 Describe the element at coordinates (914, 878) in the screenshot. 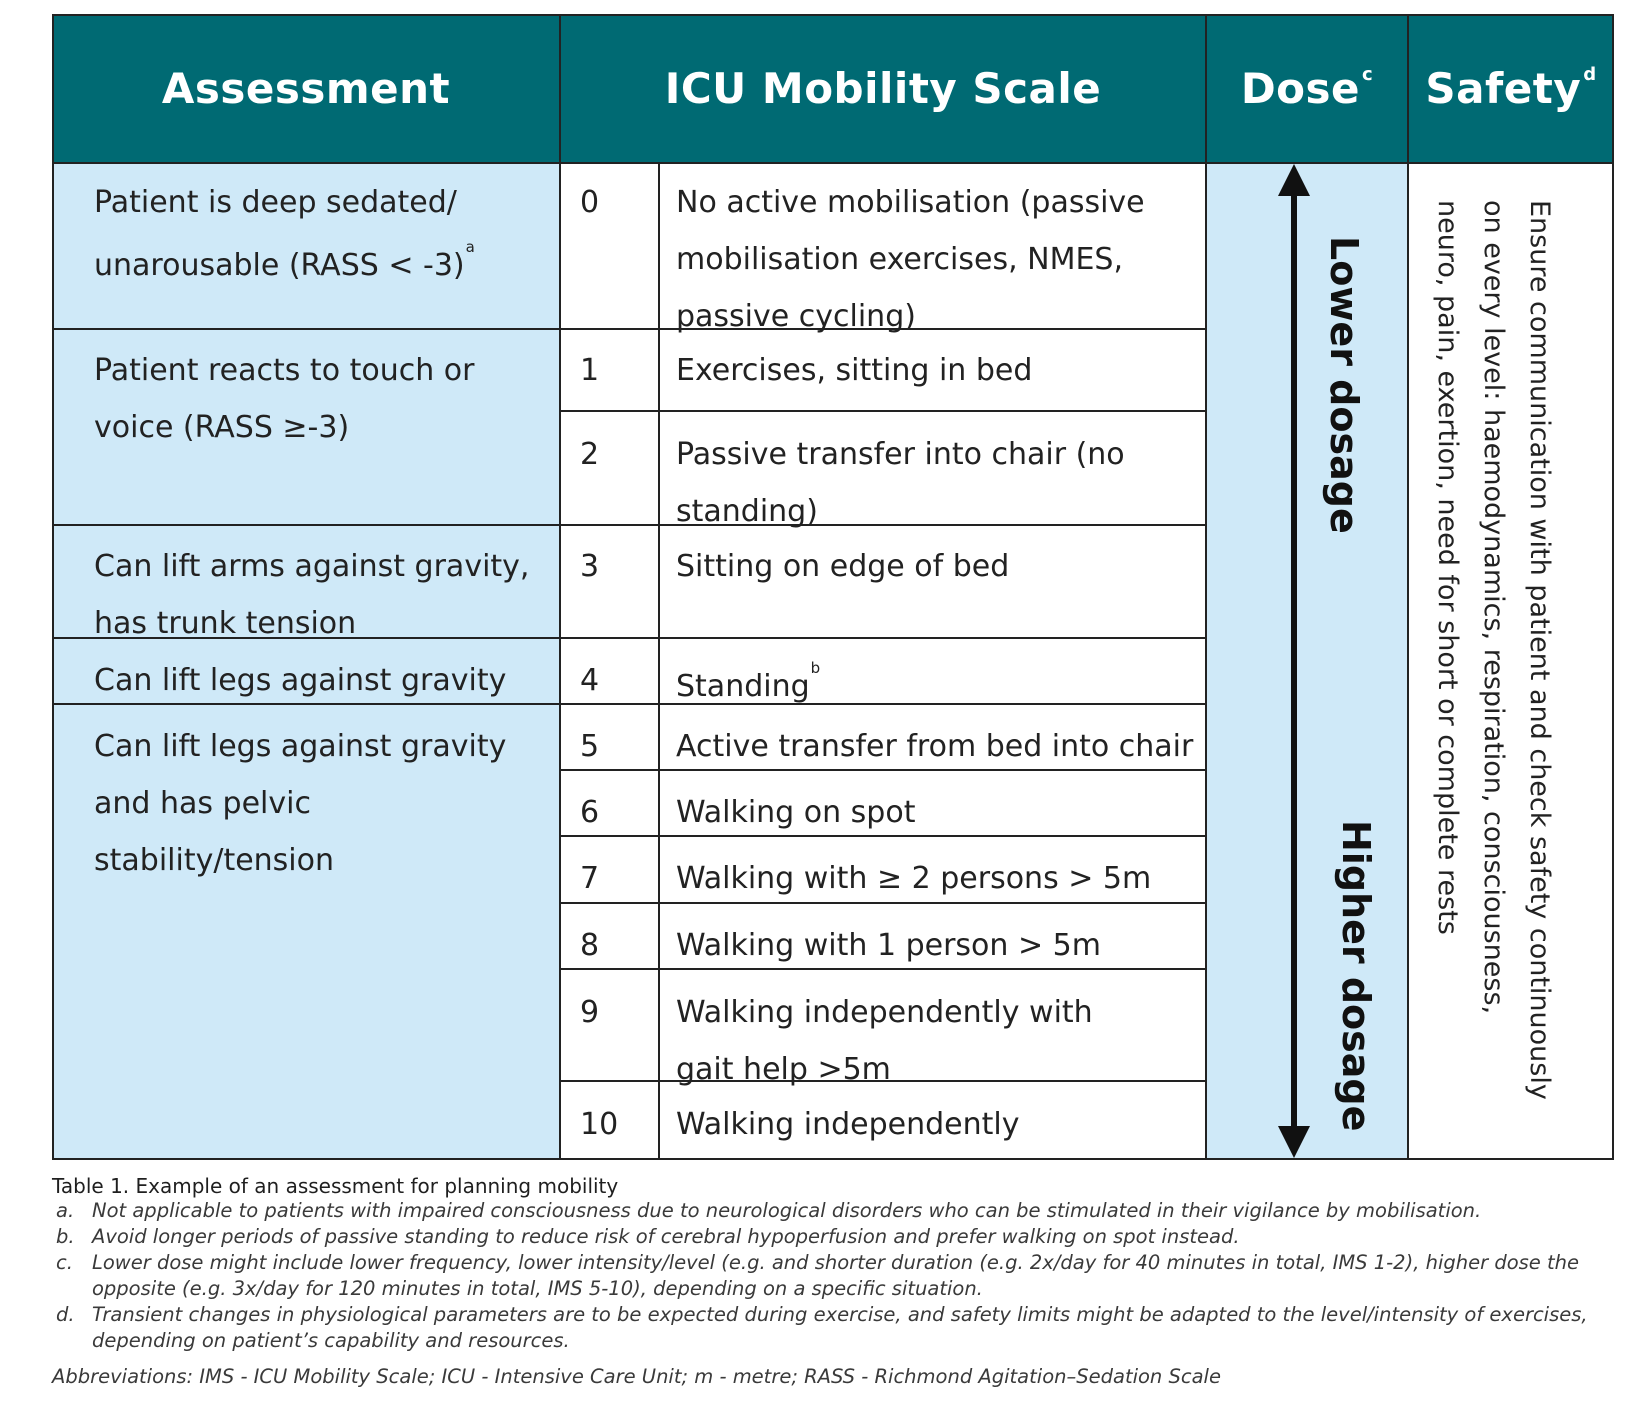

I see `level-description-text: Walking with ≥ 2 persons > 5m` at that location.